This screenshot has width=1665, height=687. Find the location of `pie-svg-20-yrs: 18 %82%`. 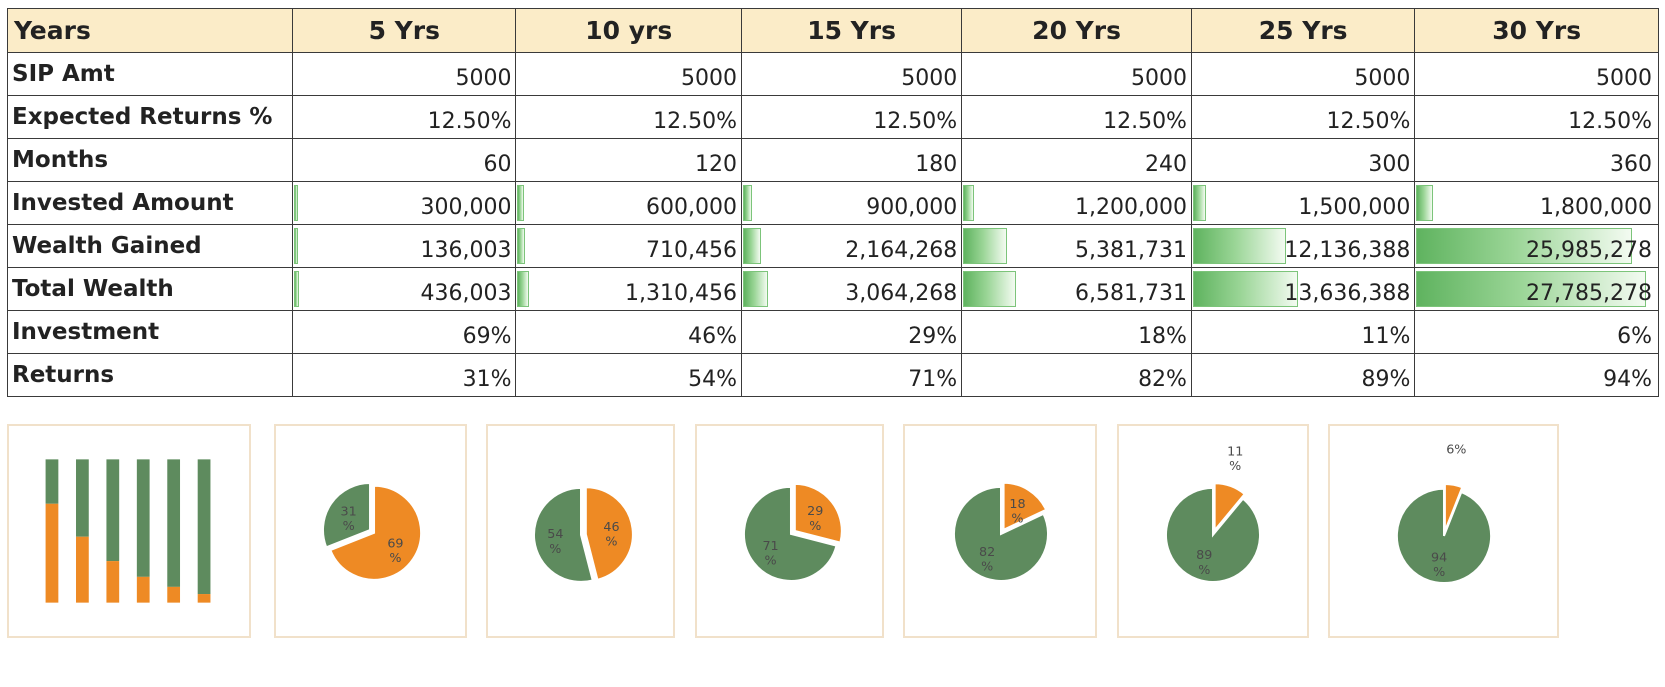

pie-svg-20-yrs: 18 %82% is located at coordinates (1000, 531).